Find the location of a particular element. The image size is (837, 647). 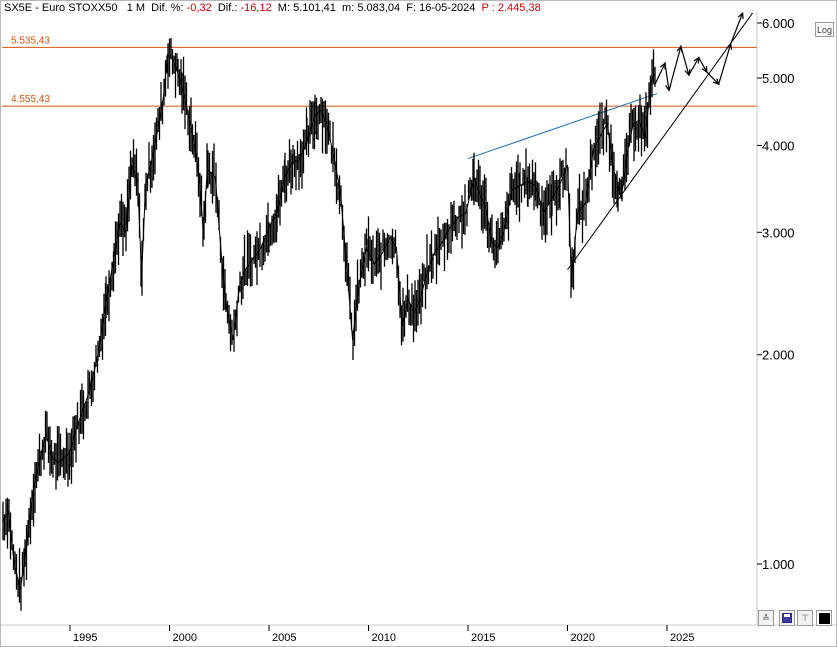

support-trendline is located at coordinates (660, 141).